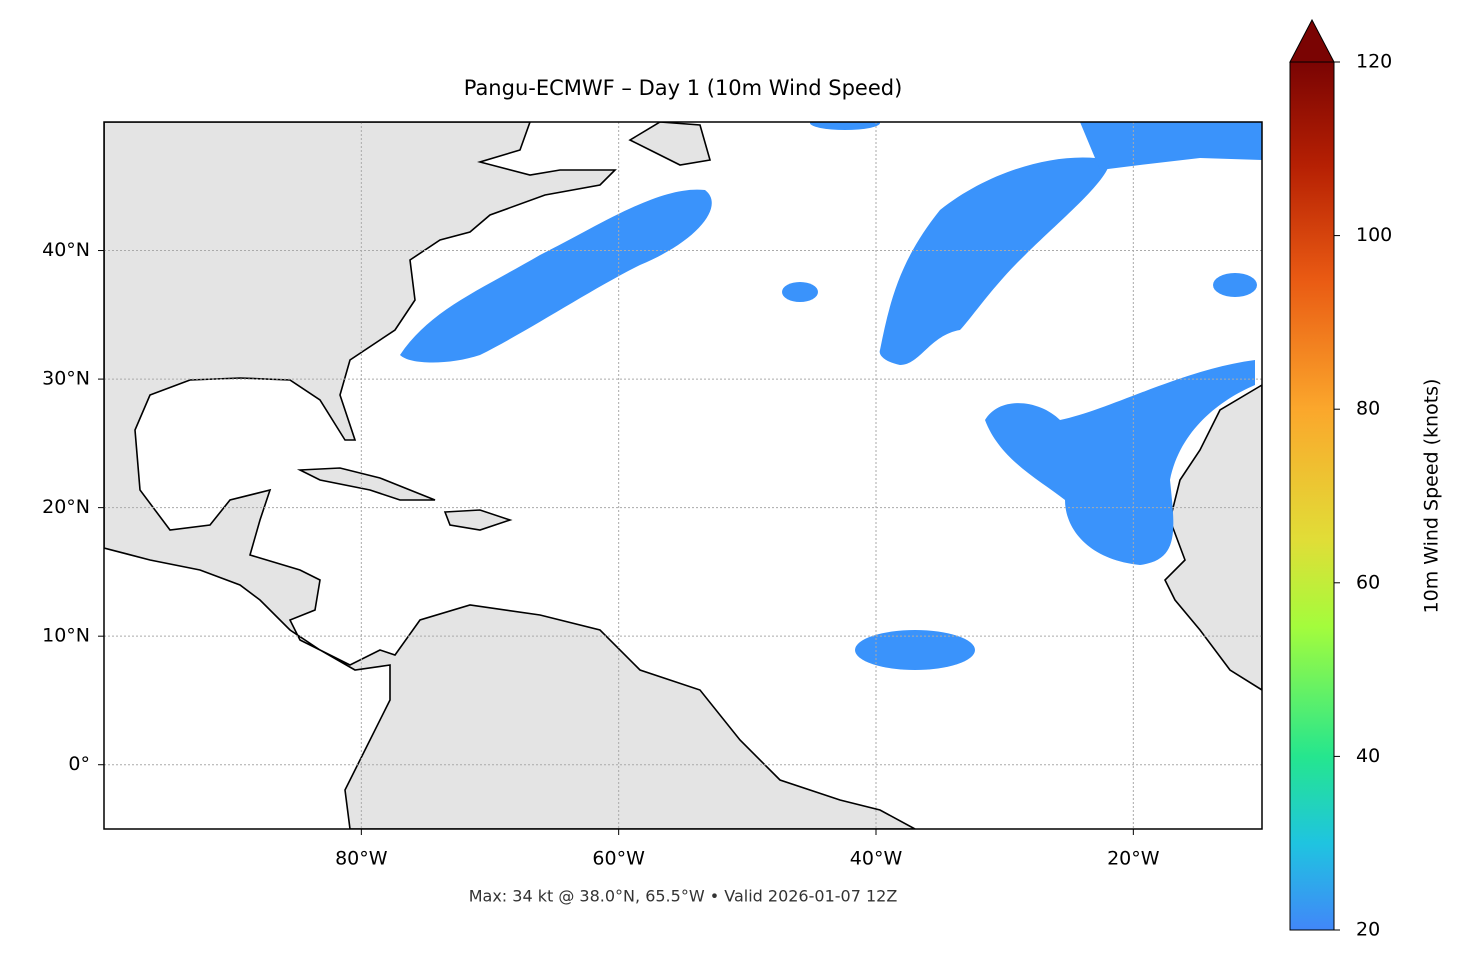  Describe the element at coordinates (1374, 235) in the screenshot. I see `colorbar-tick-label: 100` at that location.